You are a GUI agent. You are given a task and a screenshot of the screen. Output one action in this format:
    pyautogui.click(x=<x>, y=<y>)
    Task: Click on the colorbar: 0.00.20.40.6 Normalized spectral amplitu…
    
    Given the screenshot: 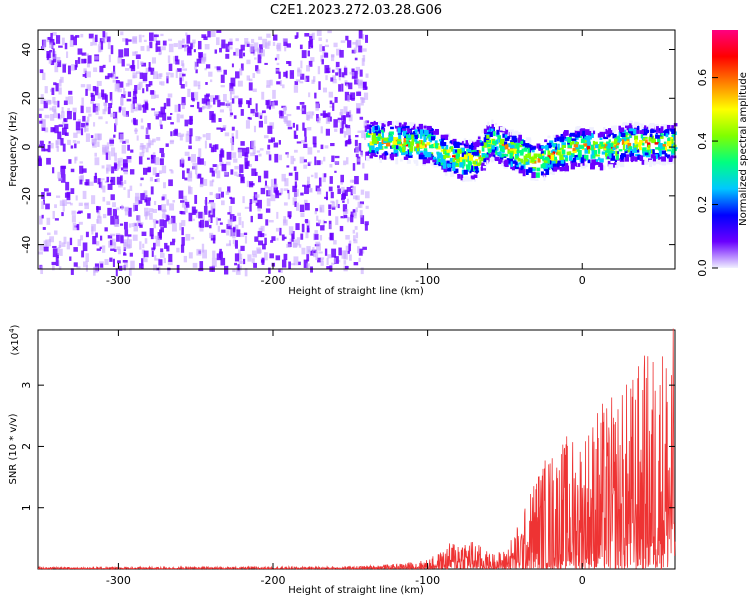 What is the action you would take?
    pyautogui.click(x=722, y=153)
    